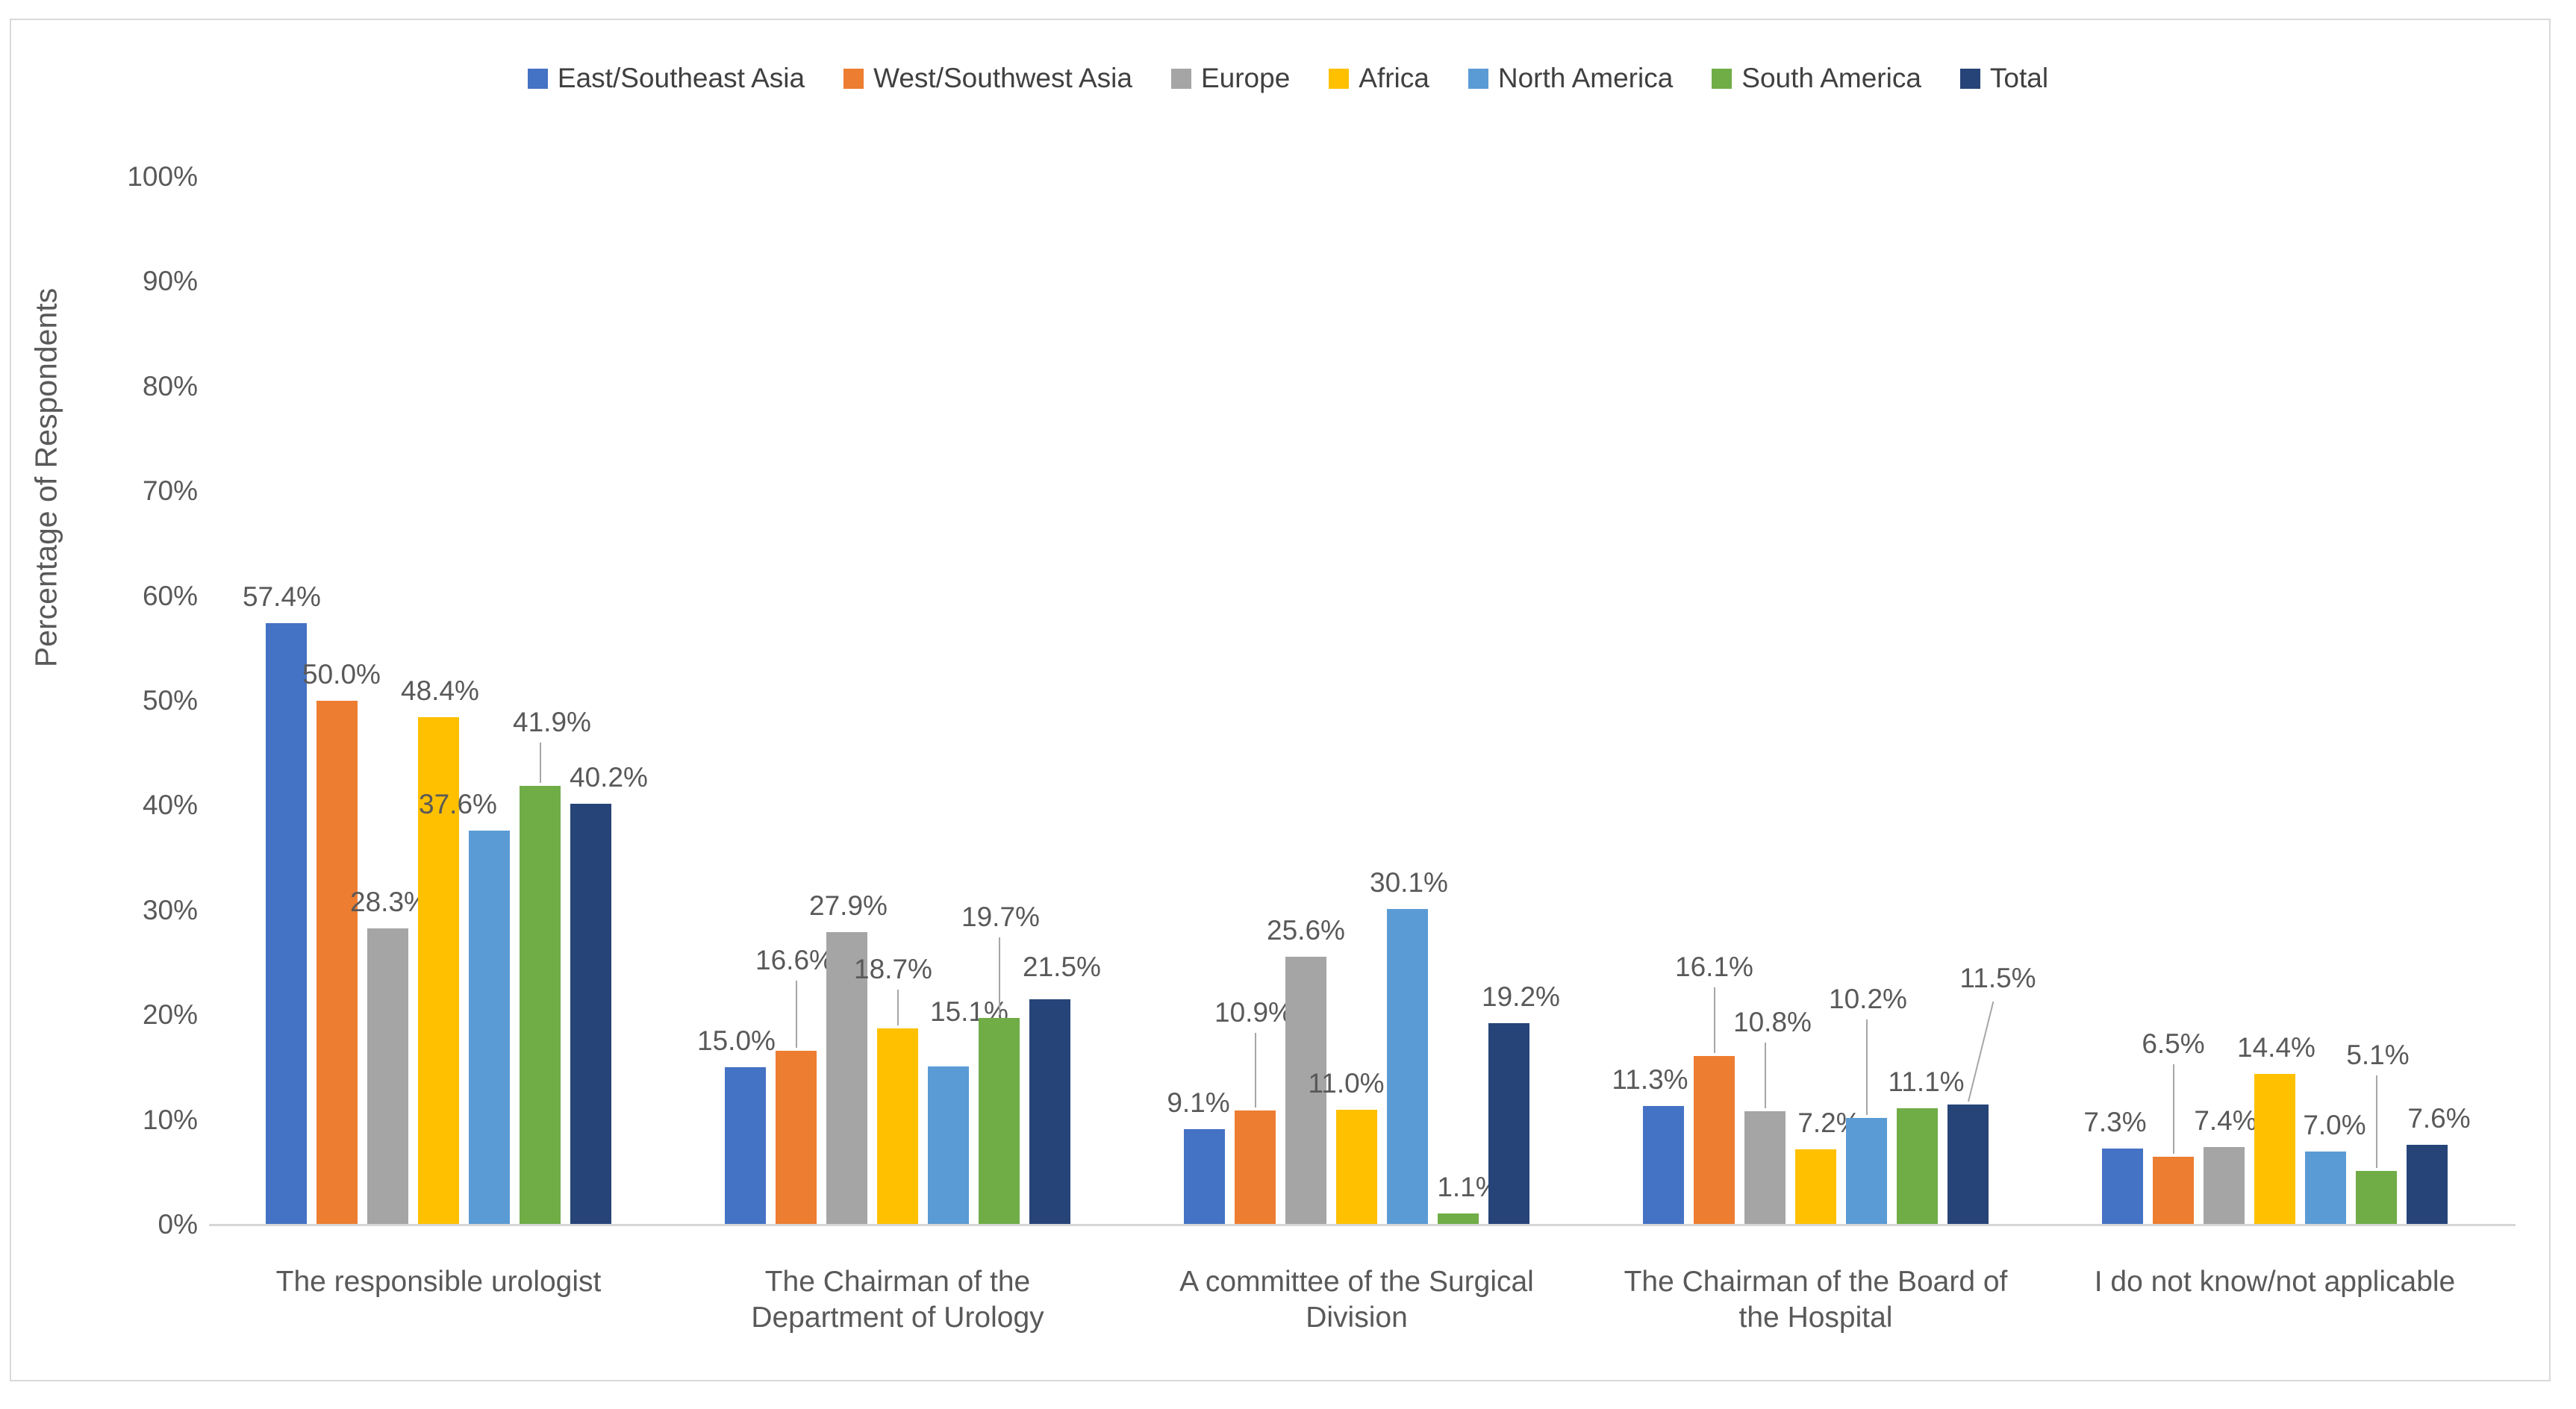  I want to click on bar-value-label: 11.1%, so click(1926, 1082).